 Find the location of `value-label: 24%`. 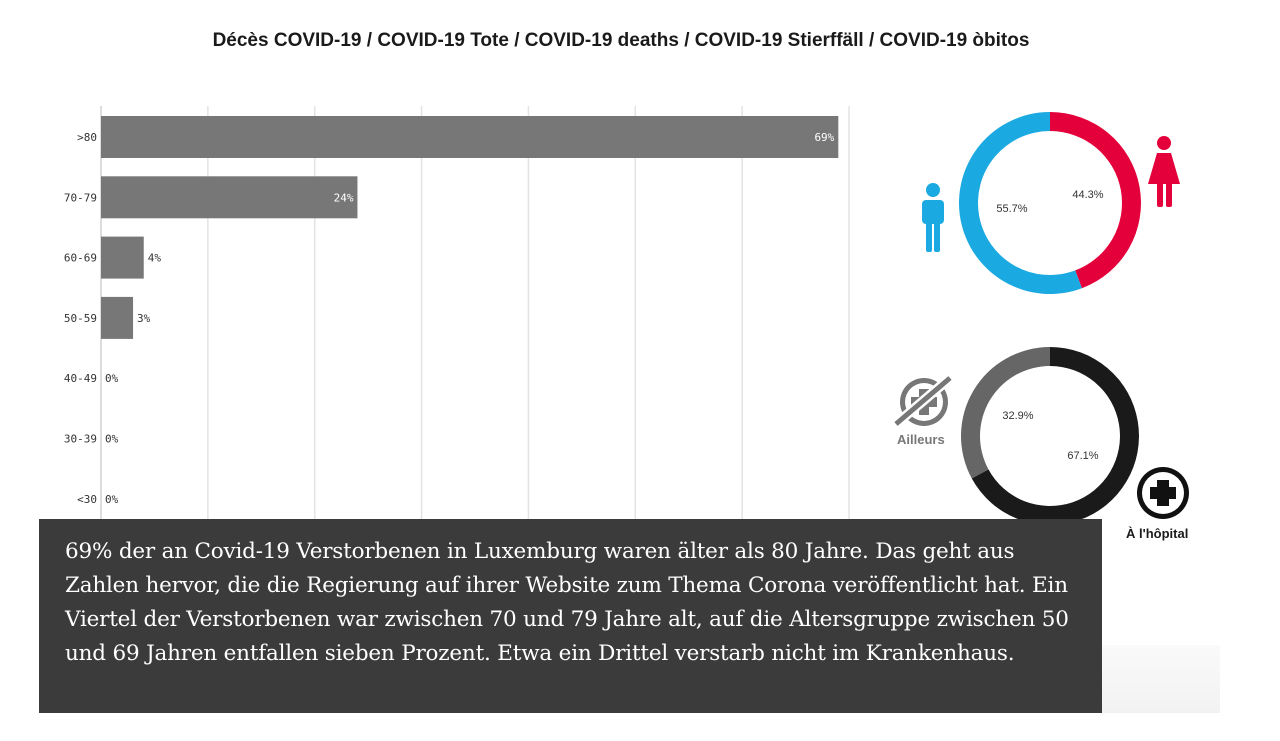

value-label: 24% is located at coordinates (344, 197).